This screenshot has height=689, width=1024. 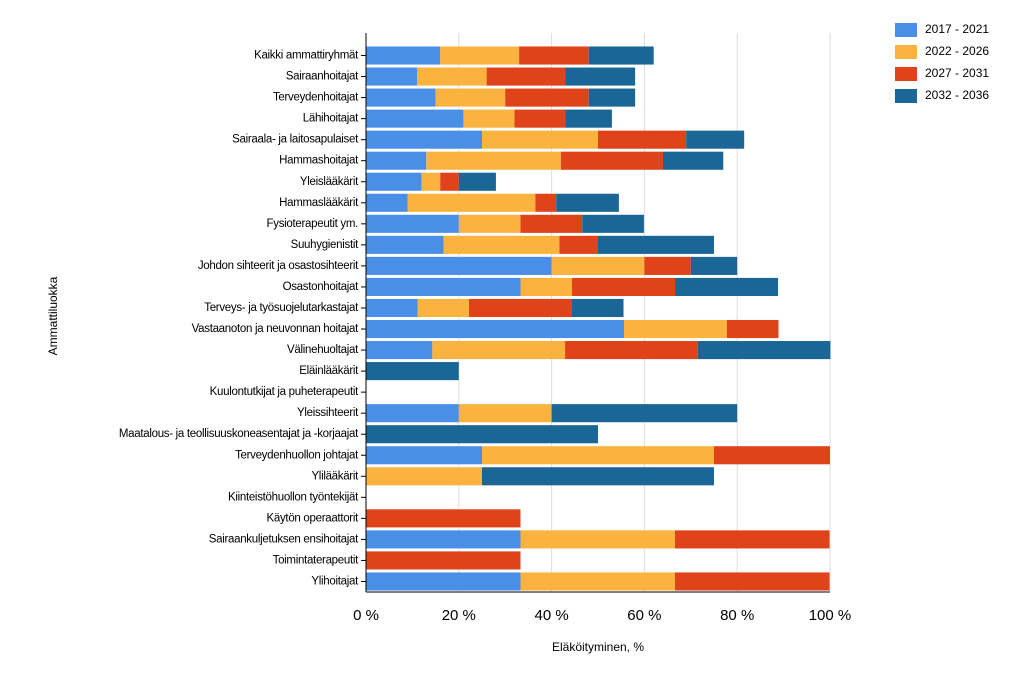 What do you see at coordinates (278, 266) in the screenshot?
I see `y-tick-label: Johdon sihteerit ja osastosihteerit` at bounding box center [278, 266].